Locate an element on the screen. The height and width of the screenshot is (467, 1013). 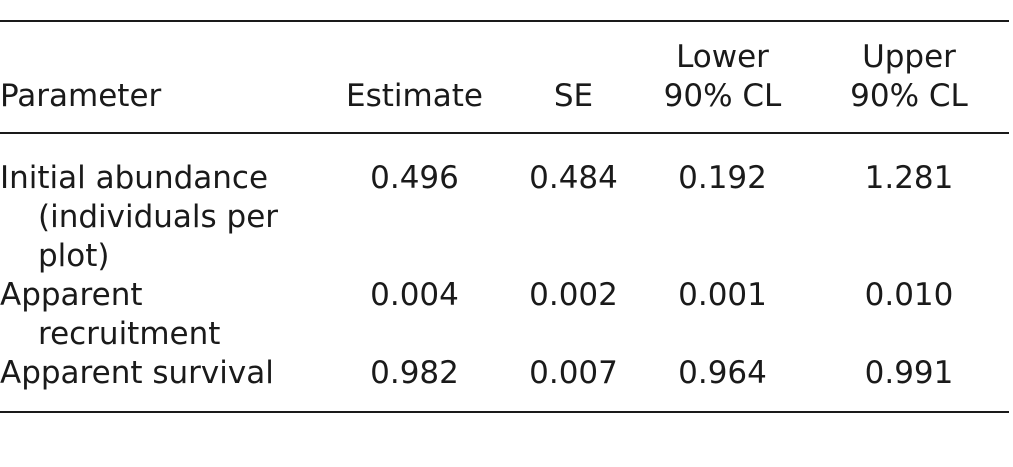
row-upper-cl: 0.010 is located at coordinates (909, 295).